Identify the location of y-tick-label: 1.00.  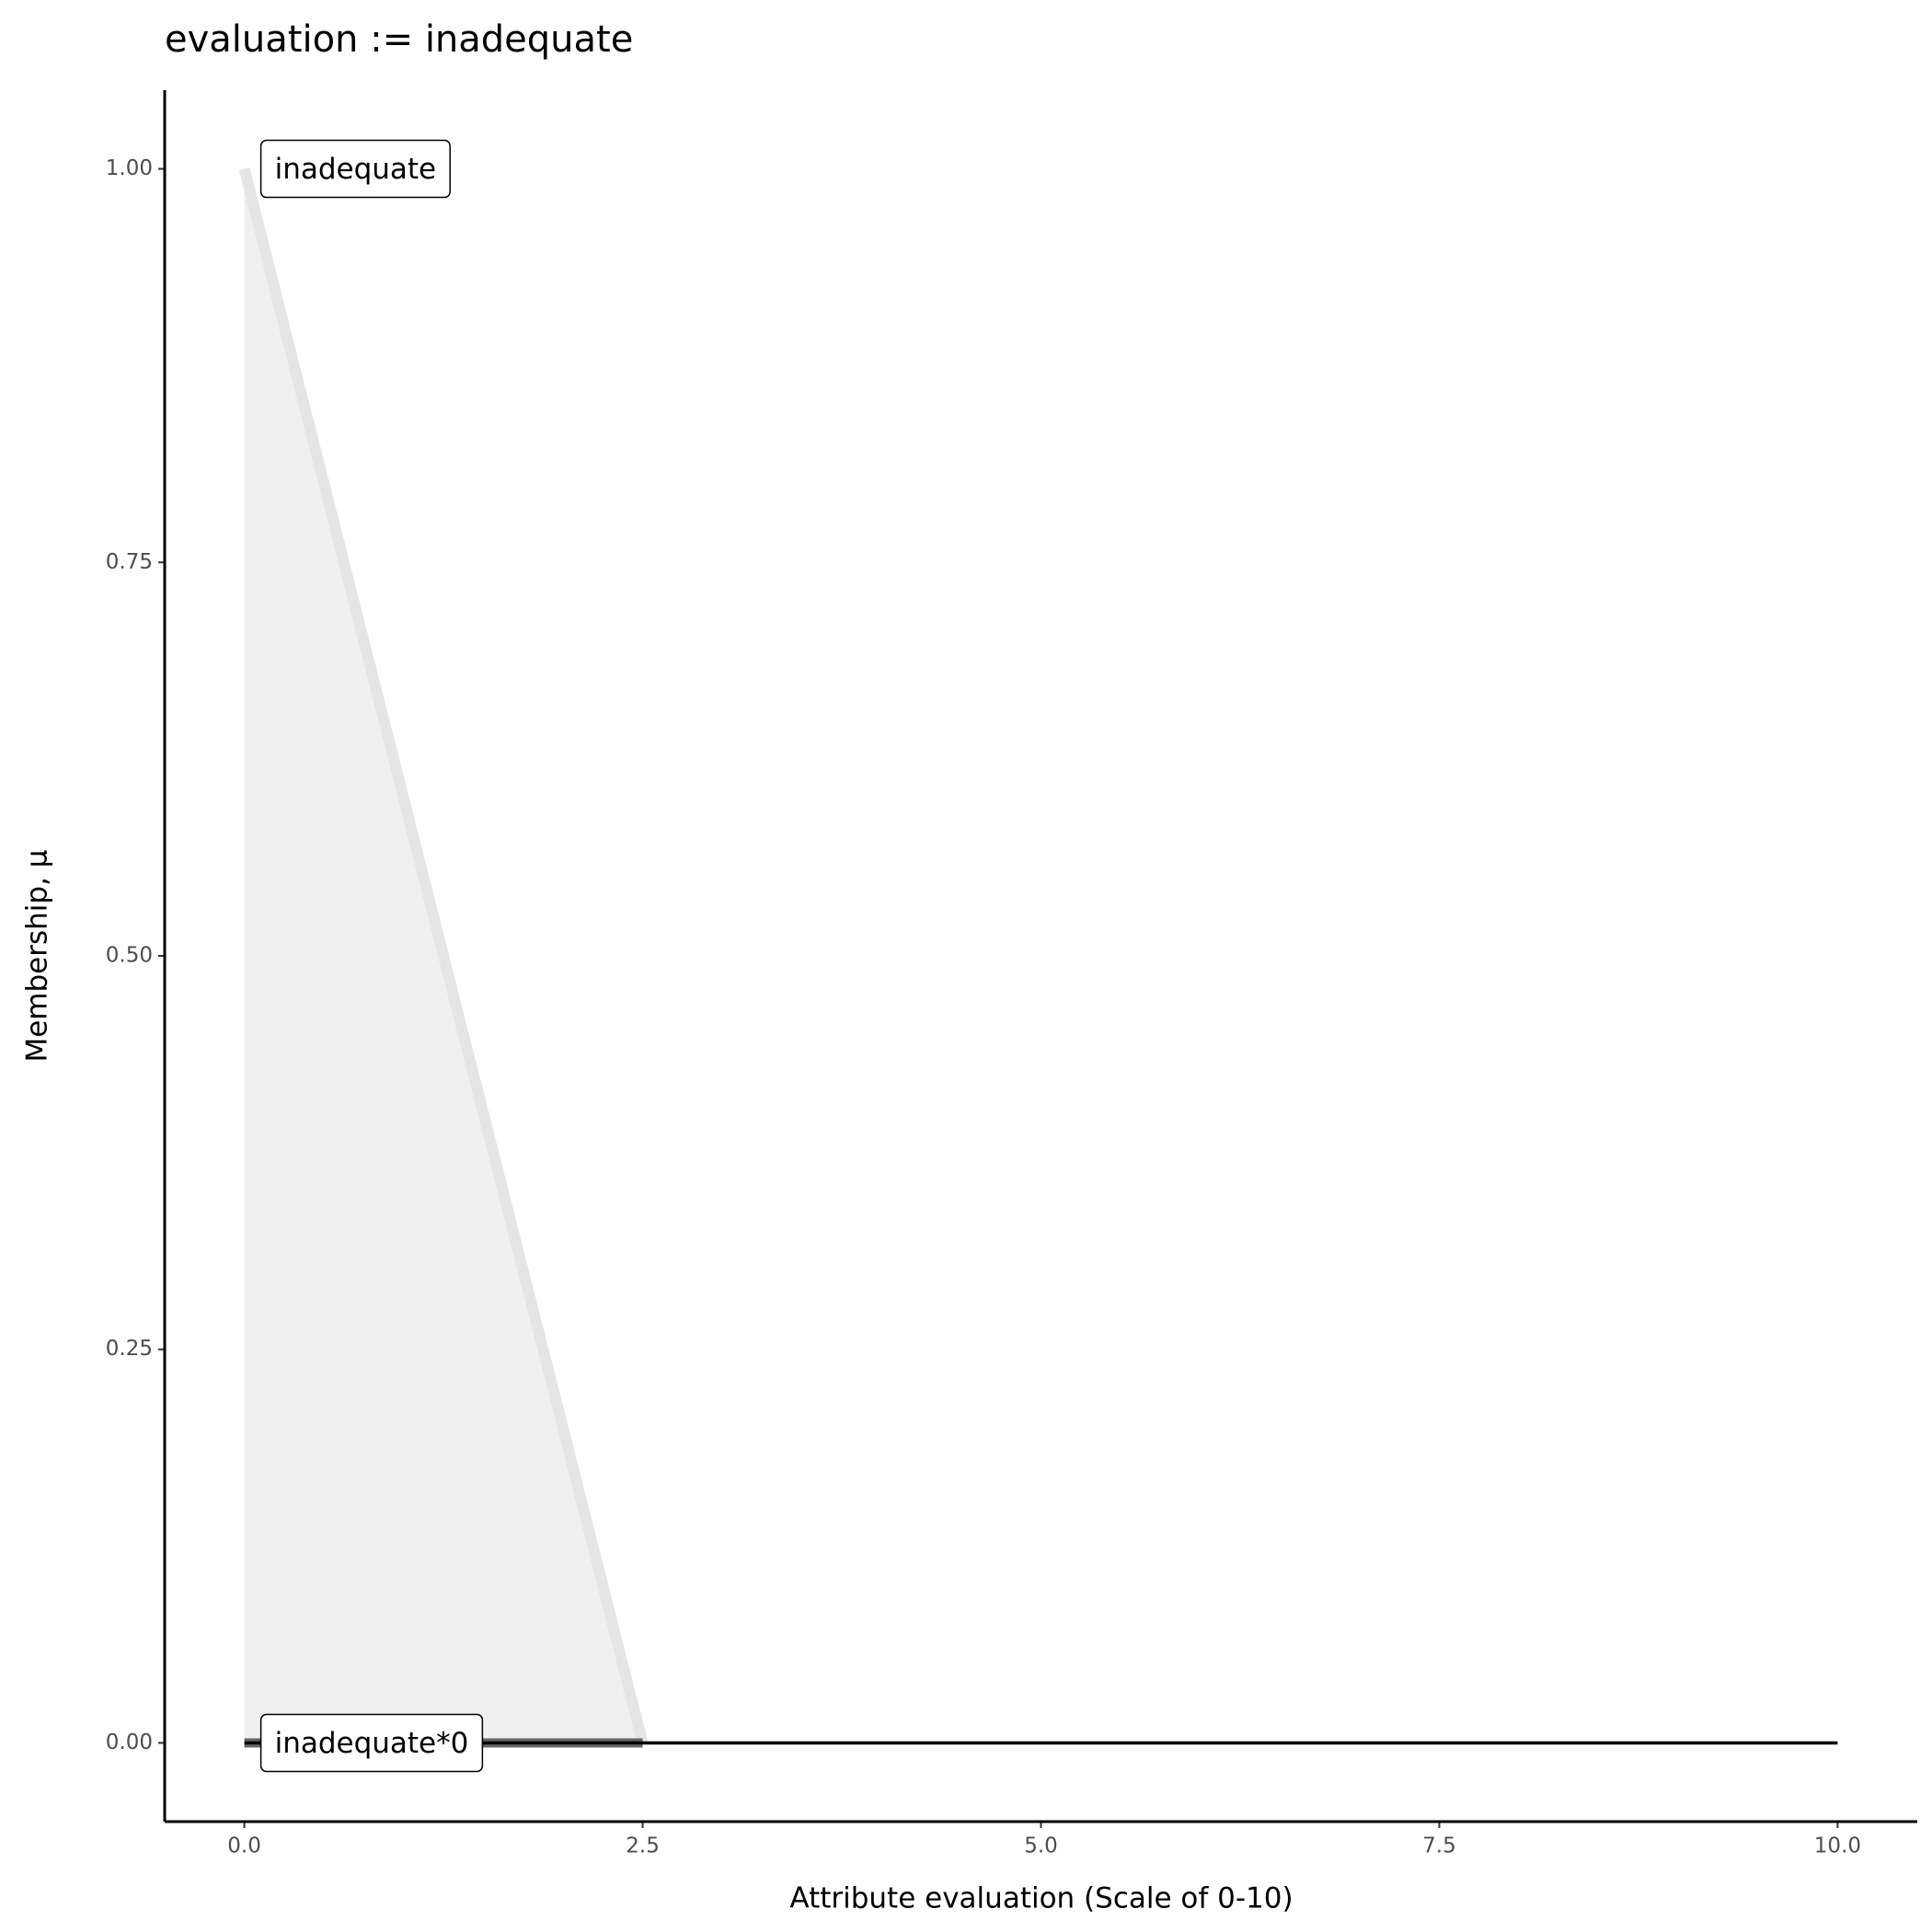
(129, 168).